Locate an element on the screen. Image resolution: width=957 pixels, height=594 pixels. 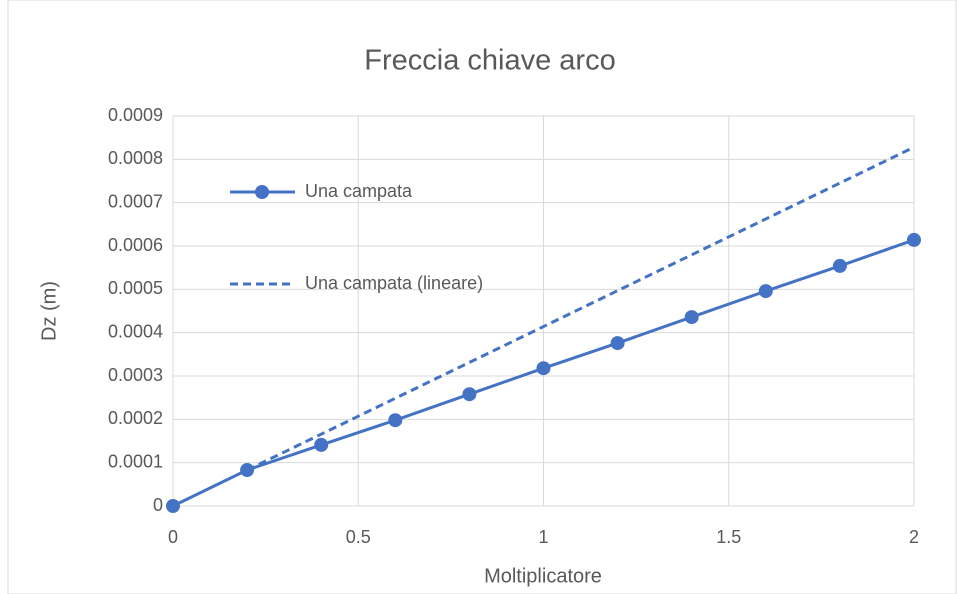
y-tick-label: 0.0003 is located at coordinates (135, 375).